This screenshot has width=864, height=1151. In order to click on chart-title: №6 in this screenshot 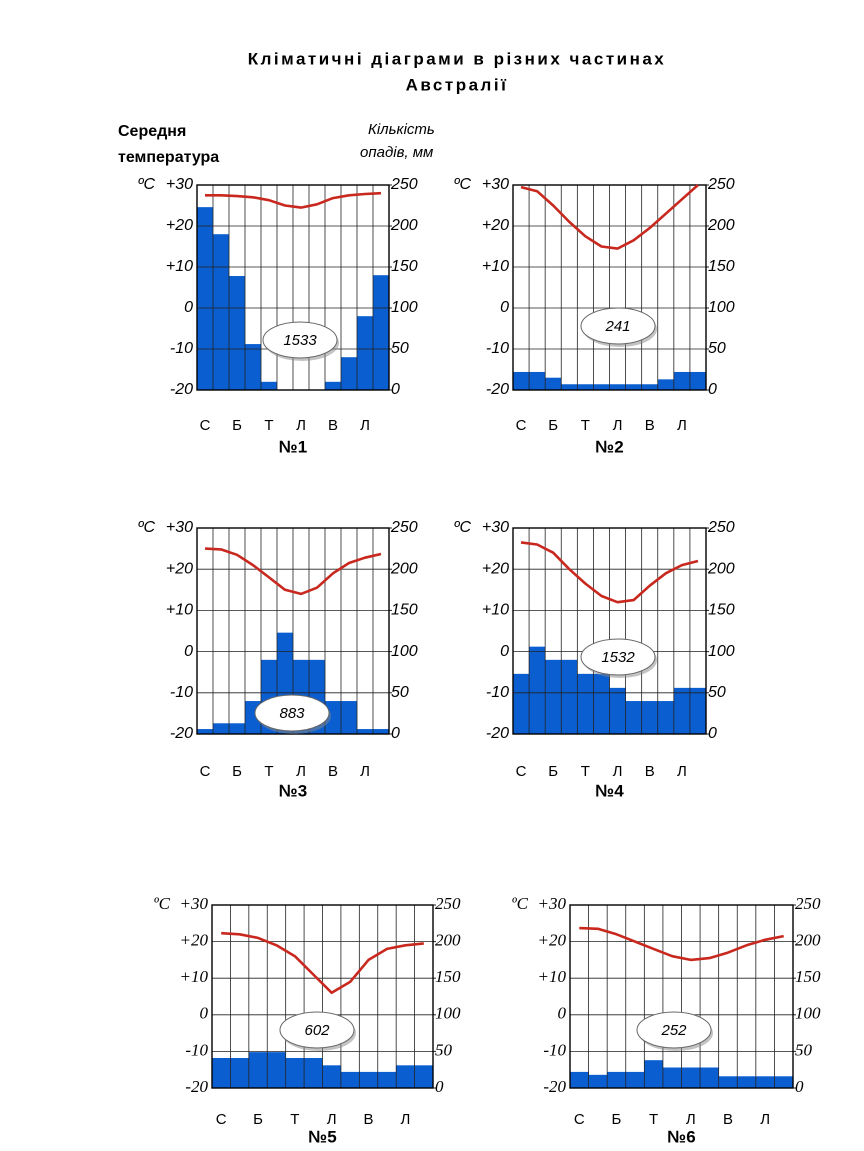, I will do `click(681, 1136)`.